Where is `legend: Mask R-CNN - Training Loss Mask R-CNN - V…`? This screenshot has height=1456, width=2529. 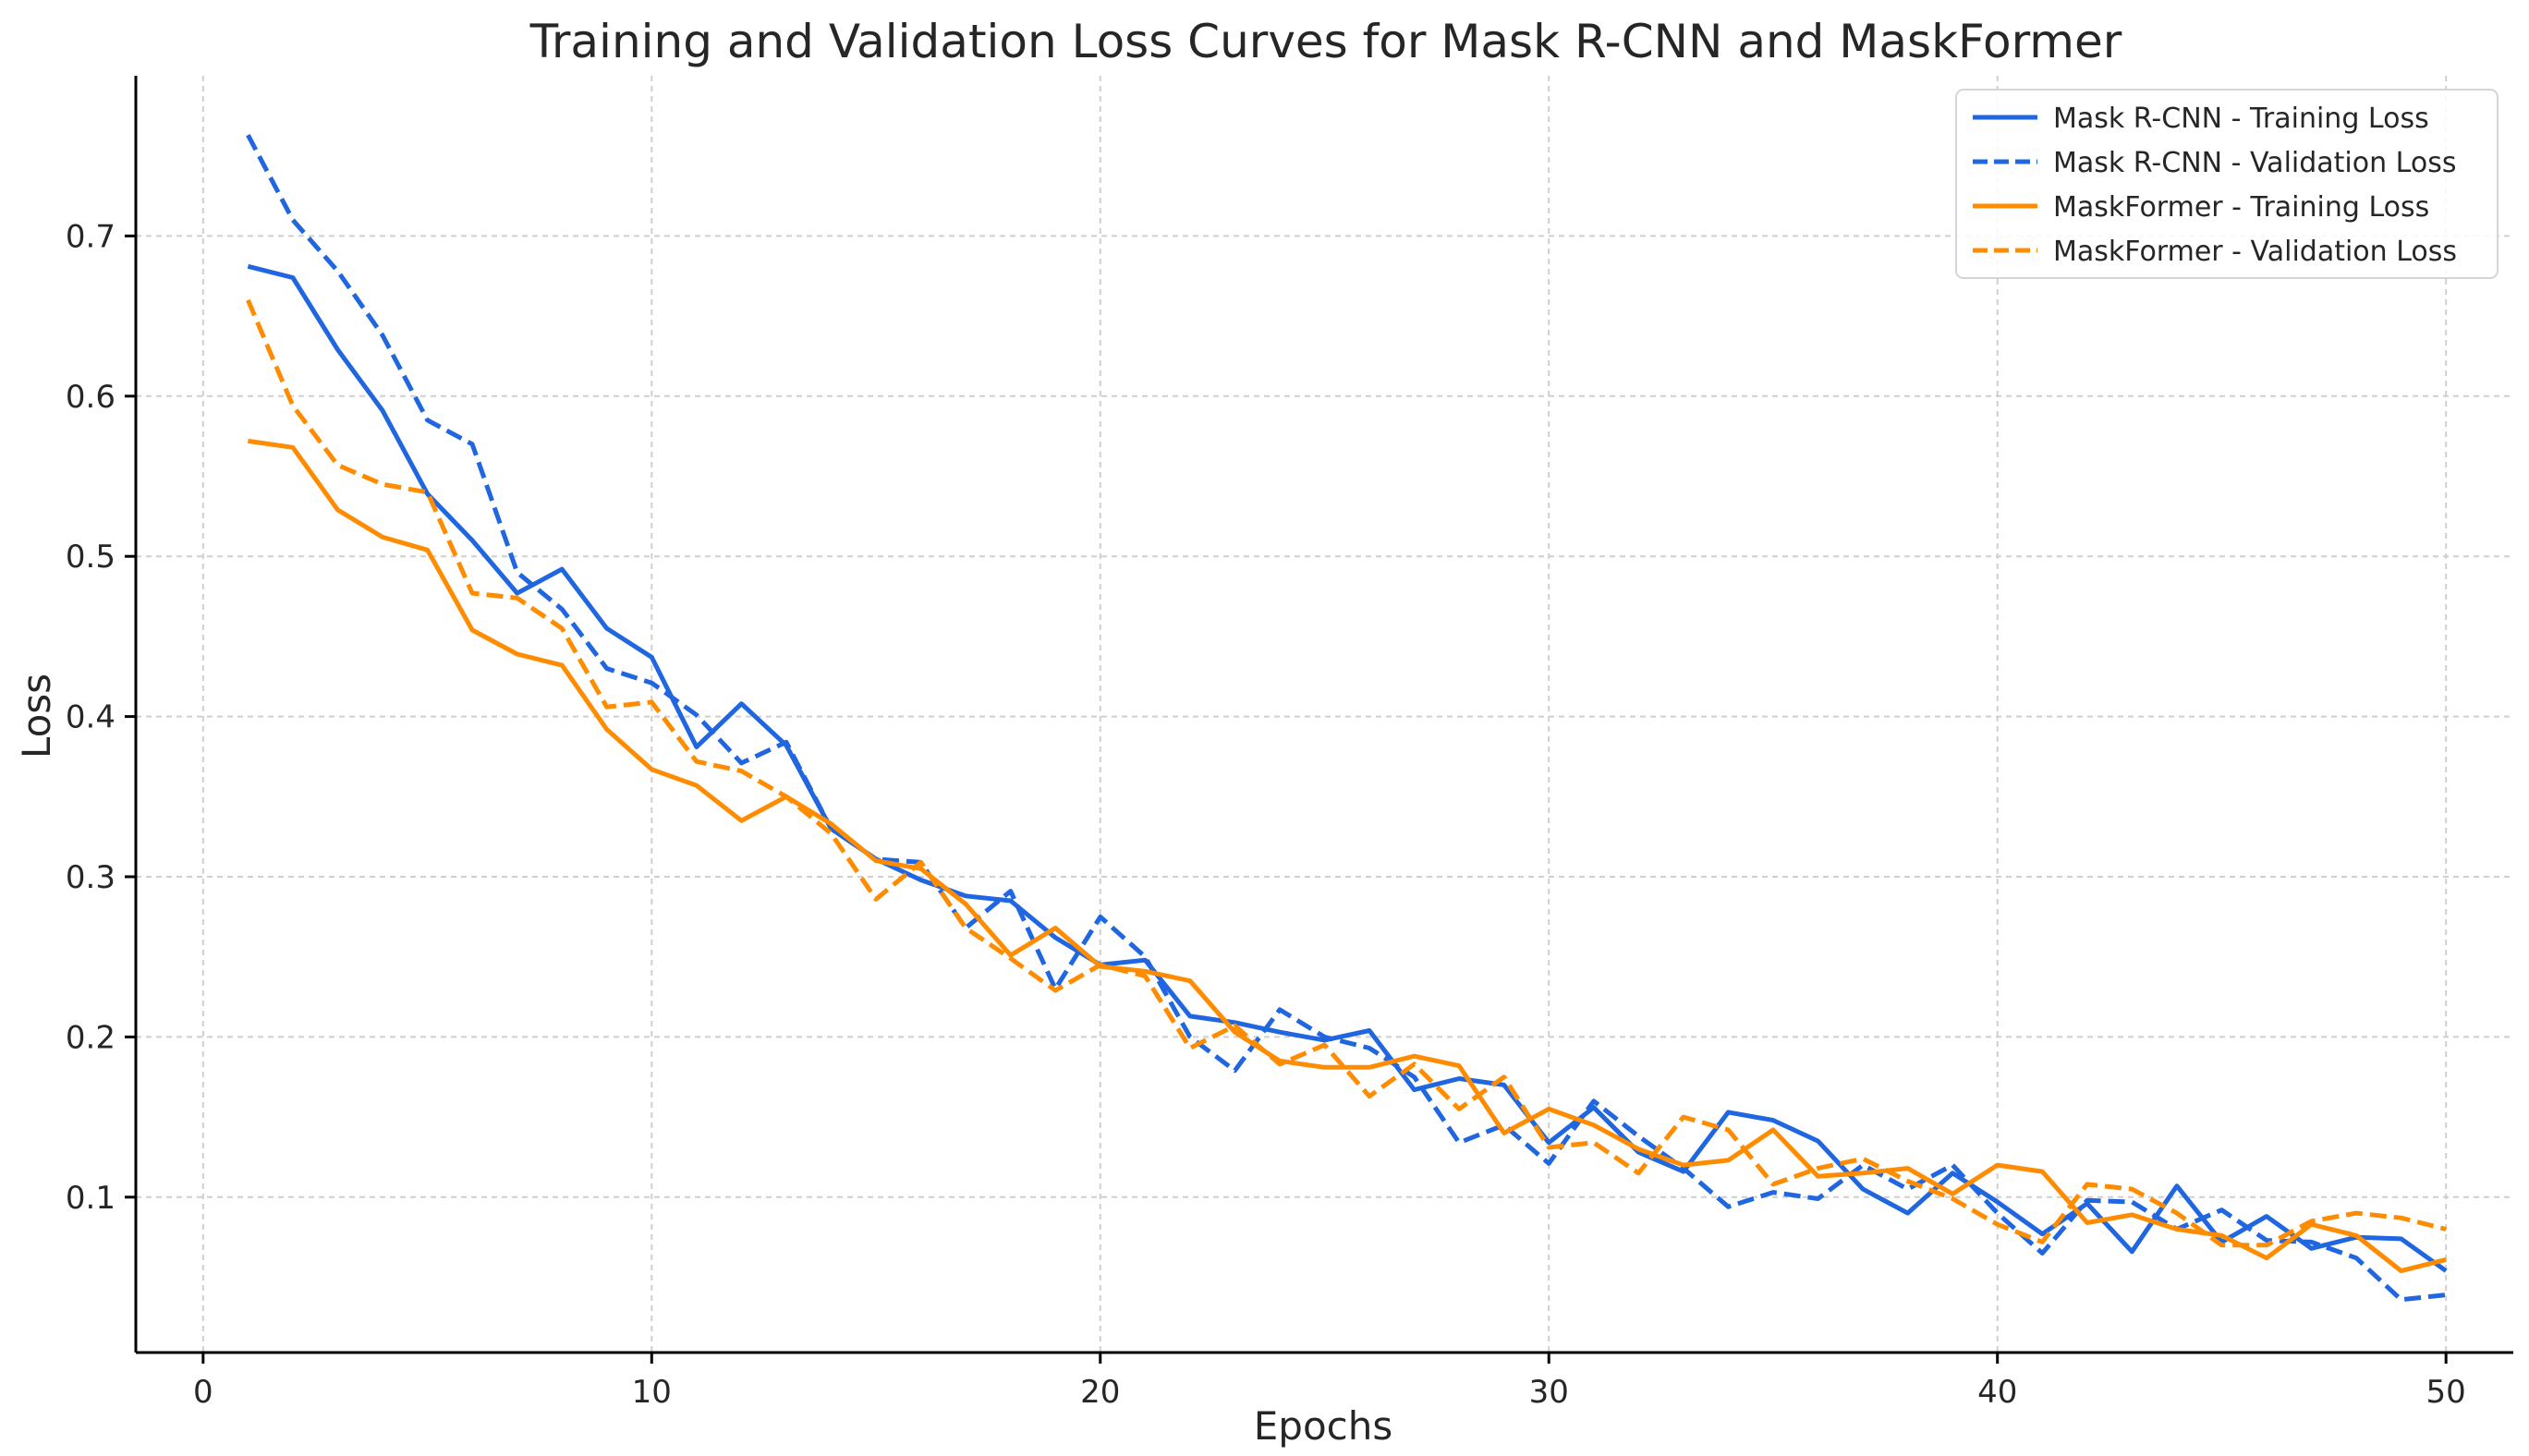 legend: Mask R-CNN - Training Loss Mask R-CNN - V… is located at coordinates (2227, 184).